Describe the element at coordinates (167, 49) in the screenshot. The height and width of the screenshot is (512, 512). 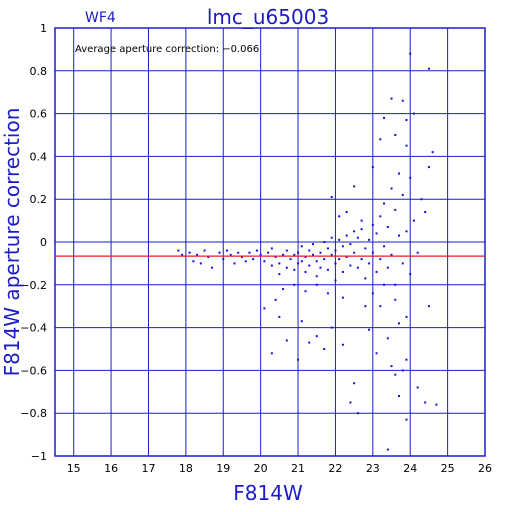
I see `average-annotation: Average aperture correction: −0.066` at that location.